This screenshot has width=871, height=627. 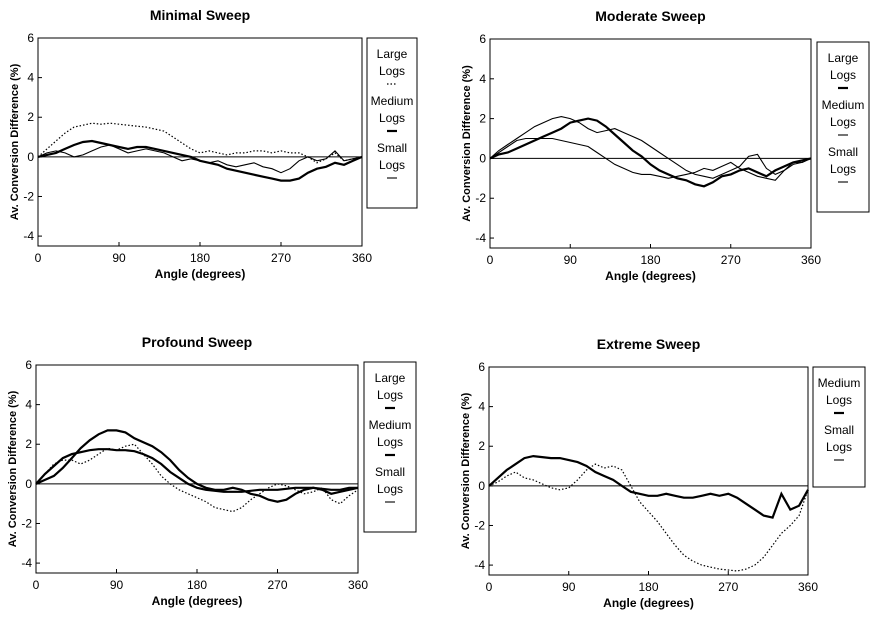 I want to click on legend: Medium Logs Small Logs, so click(x=839, y=427).